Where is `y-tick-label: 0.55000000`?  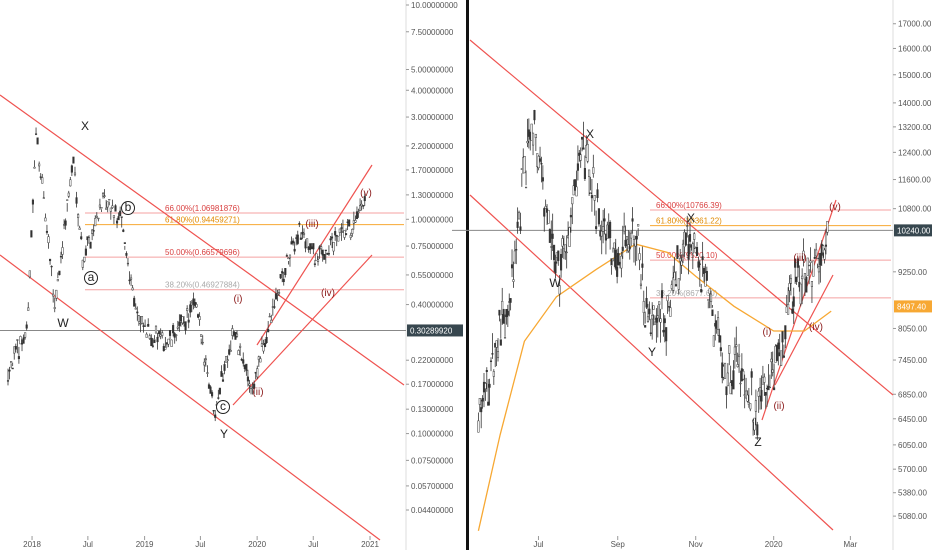
y-tick-label: 0.55000000 is located at coordinates (432, 275).